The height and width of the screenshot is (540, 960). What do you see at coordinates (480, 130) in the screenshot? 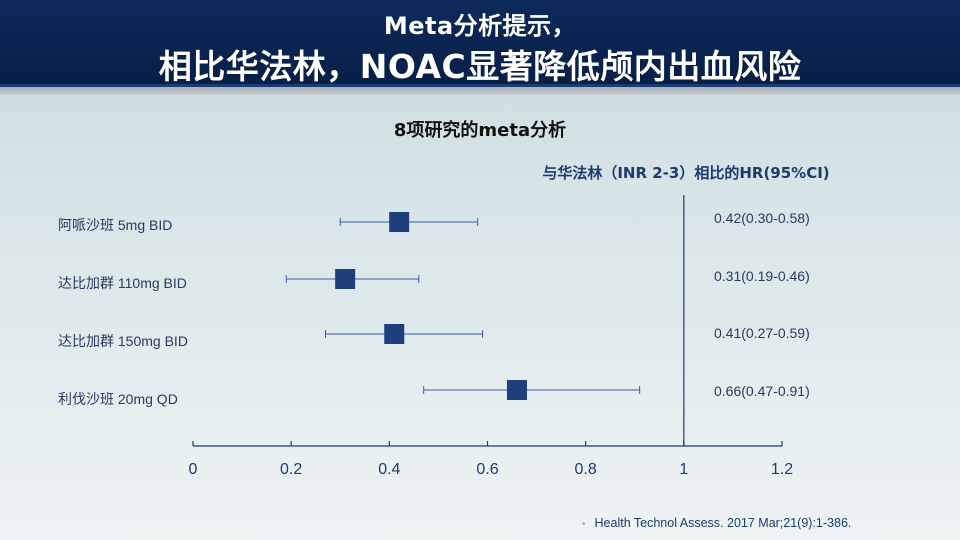
I see `chart-subtitle: 8项研究的meta分析` at bounding box center [480, 130].